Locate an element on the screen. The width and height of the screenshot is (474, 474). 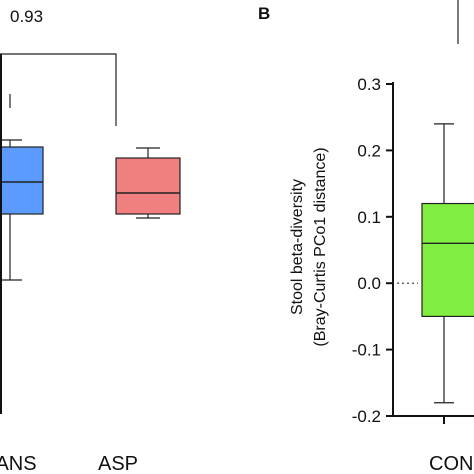
panel-label-b: B is located at coordinates (264, 13).